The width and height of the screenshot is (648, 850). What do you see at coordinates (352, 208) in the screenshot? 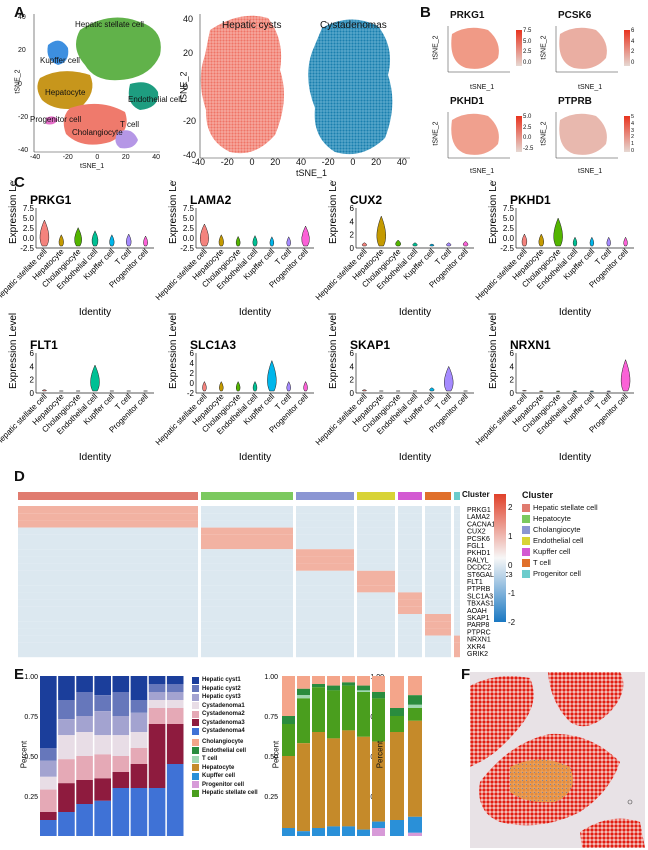
I see `y-tick-label: 6` at bounding box center [352, 208].